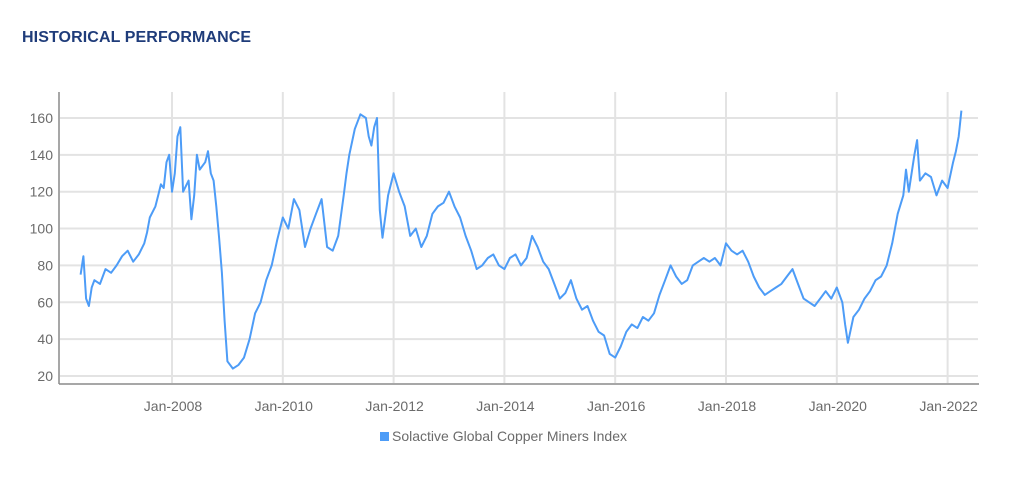  What do you see at coordinates (510, 436) in the screenshot?
I see `legend-label: Solactive Global Copper Miners Index` at bounding box center [510, 436].